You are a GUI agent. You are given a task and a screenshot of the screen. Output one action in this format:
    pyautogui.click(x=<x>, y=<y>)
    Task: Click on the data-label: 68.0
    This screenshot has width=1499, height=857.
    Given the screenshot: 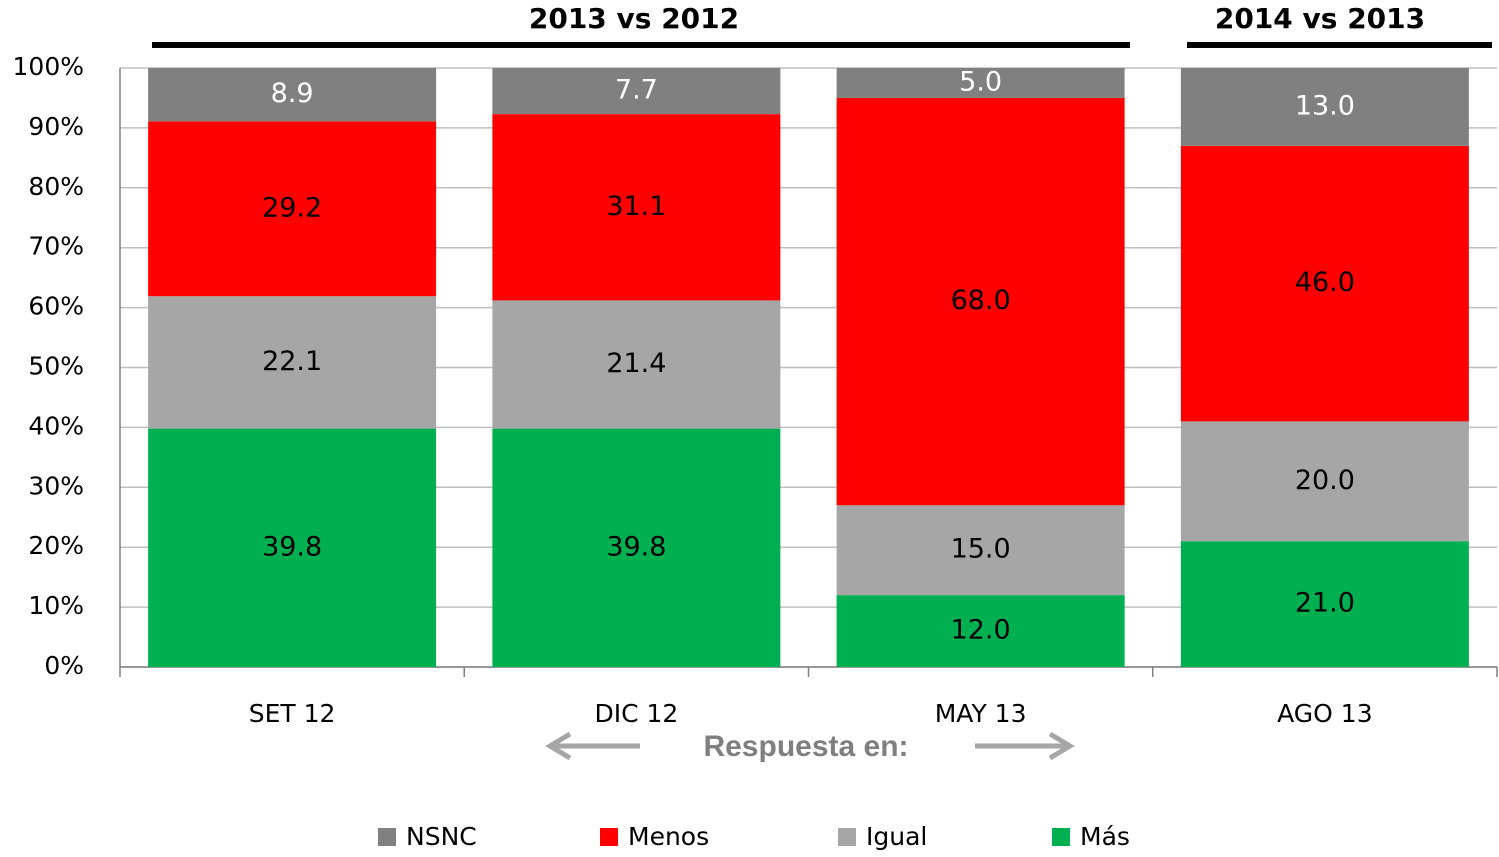 What is the action you would take?
    pyautogui.click(x=981, y=300)
    